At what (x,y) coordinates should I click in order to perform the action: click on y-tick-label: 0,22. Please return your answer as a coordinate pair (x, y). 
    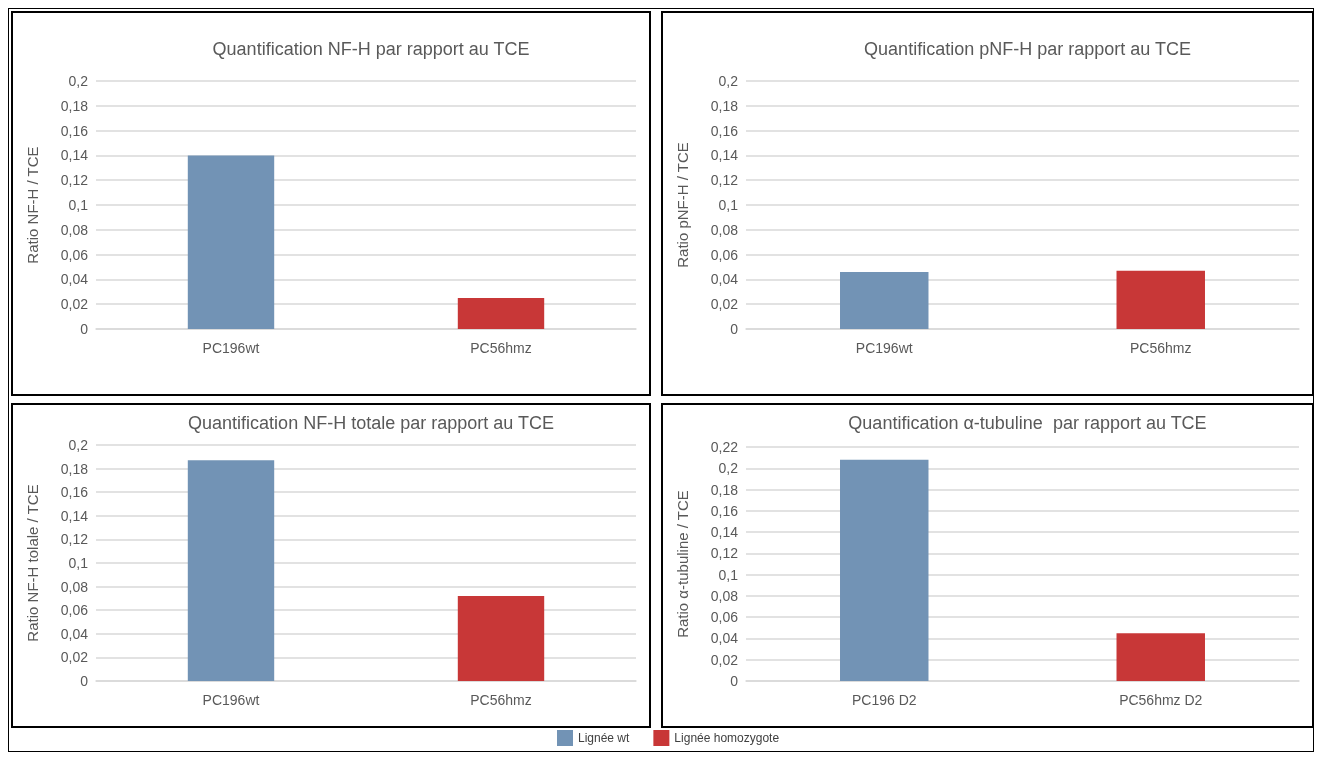
    Looking at the image, I should click on (724, 447).